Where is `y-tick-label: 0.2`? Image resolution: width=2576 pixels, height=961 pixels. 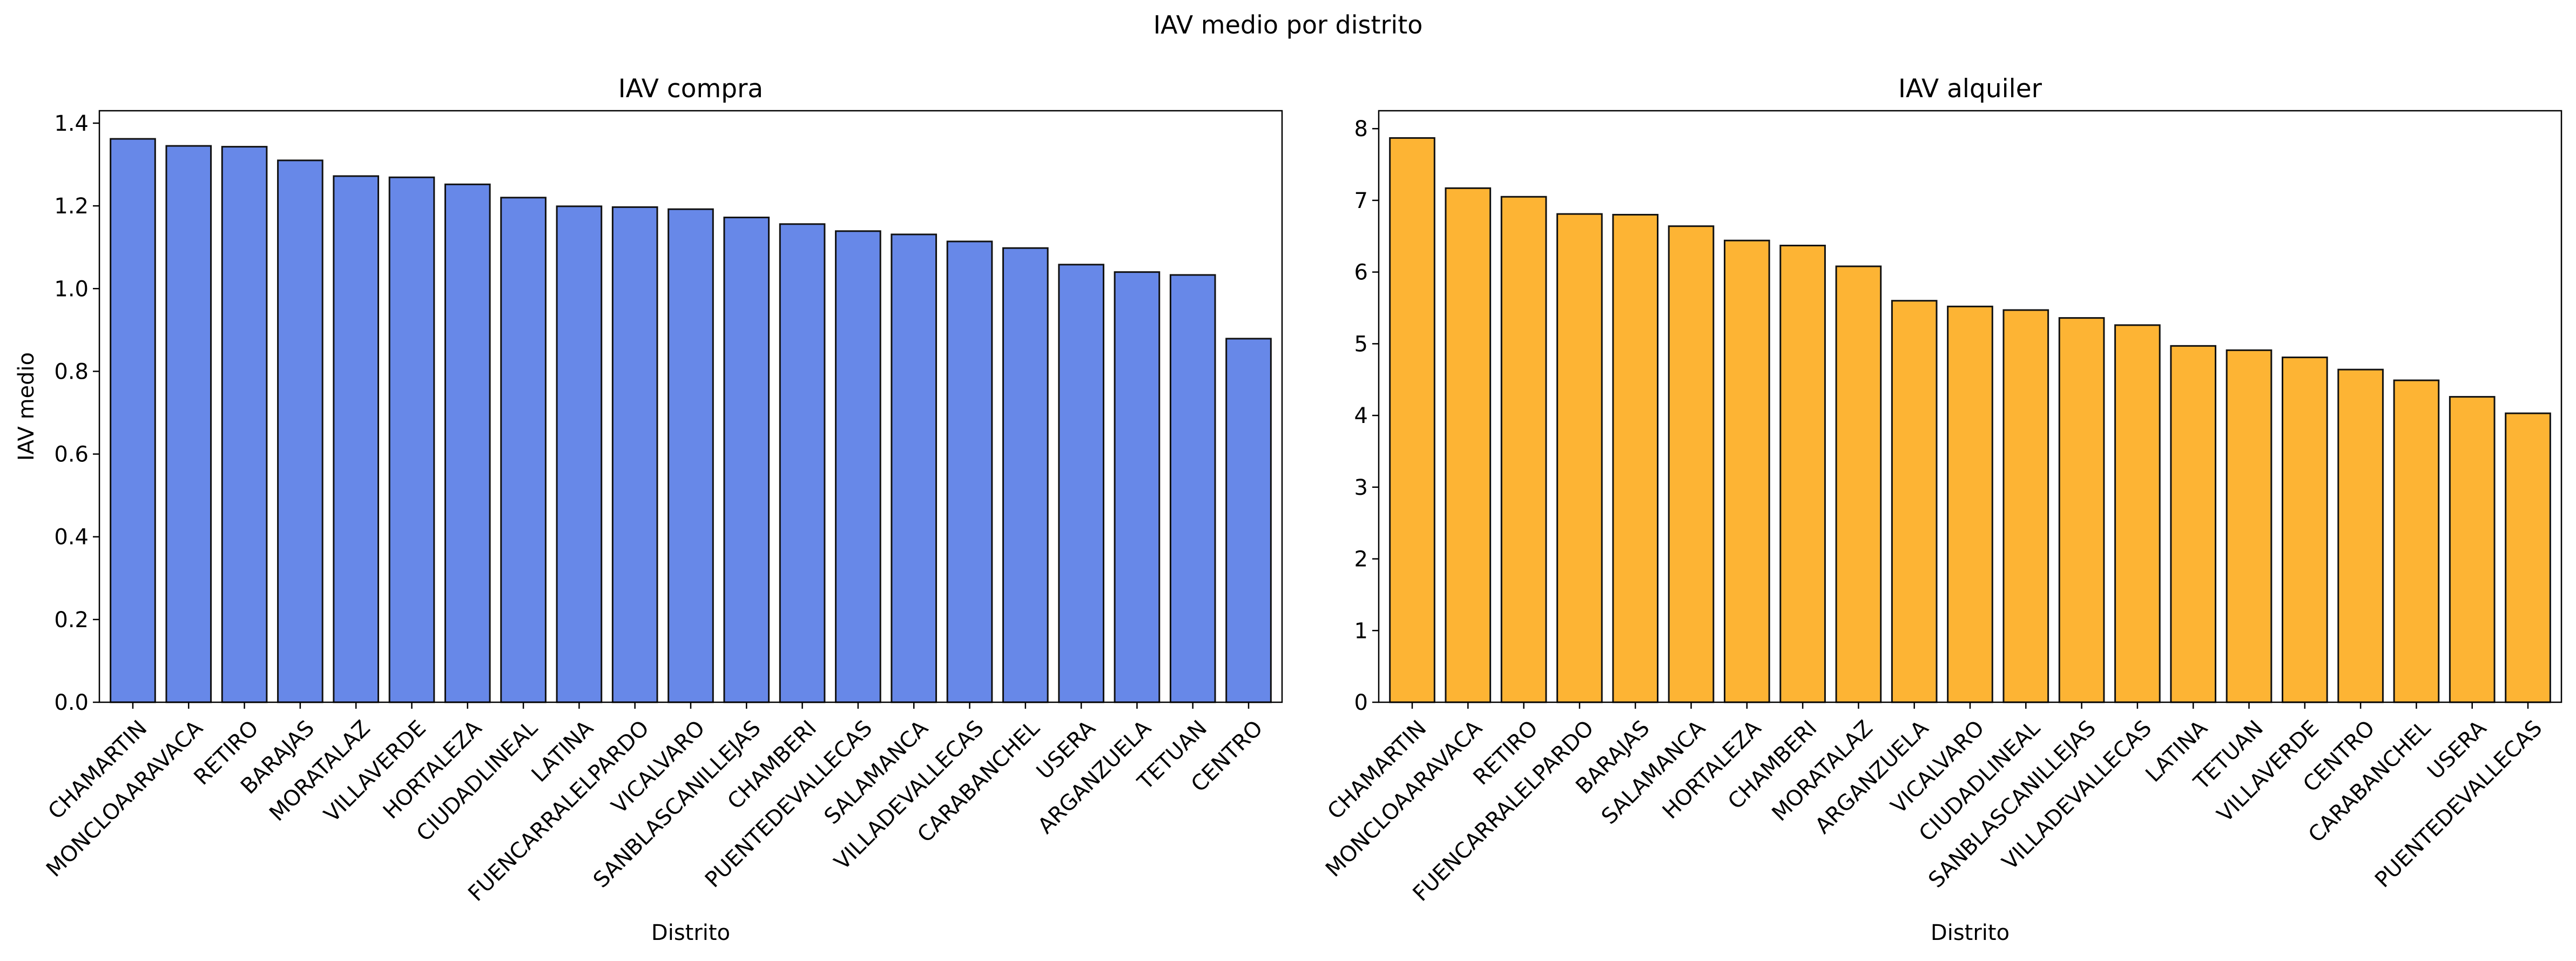
y-tick-label: 0.2 is located at coordinates (71, 620).